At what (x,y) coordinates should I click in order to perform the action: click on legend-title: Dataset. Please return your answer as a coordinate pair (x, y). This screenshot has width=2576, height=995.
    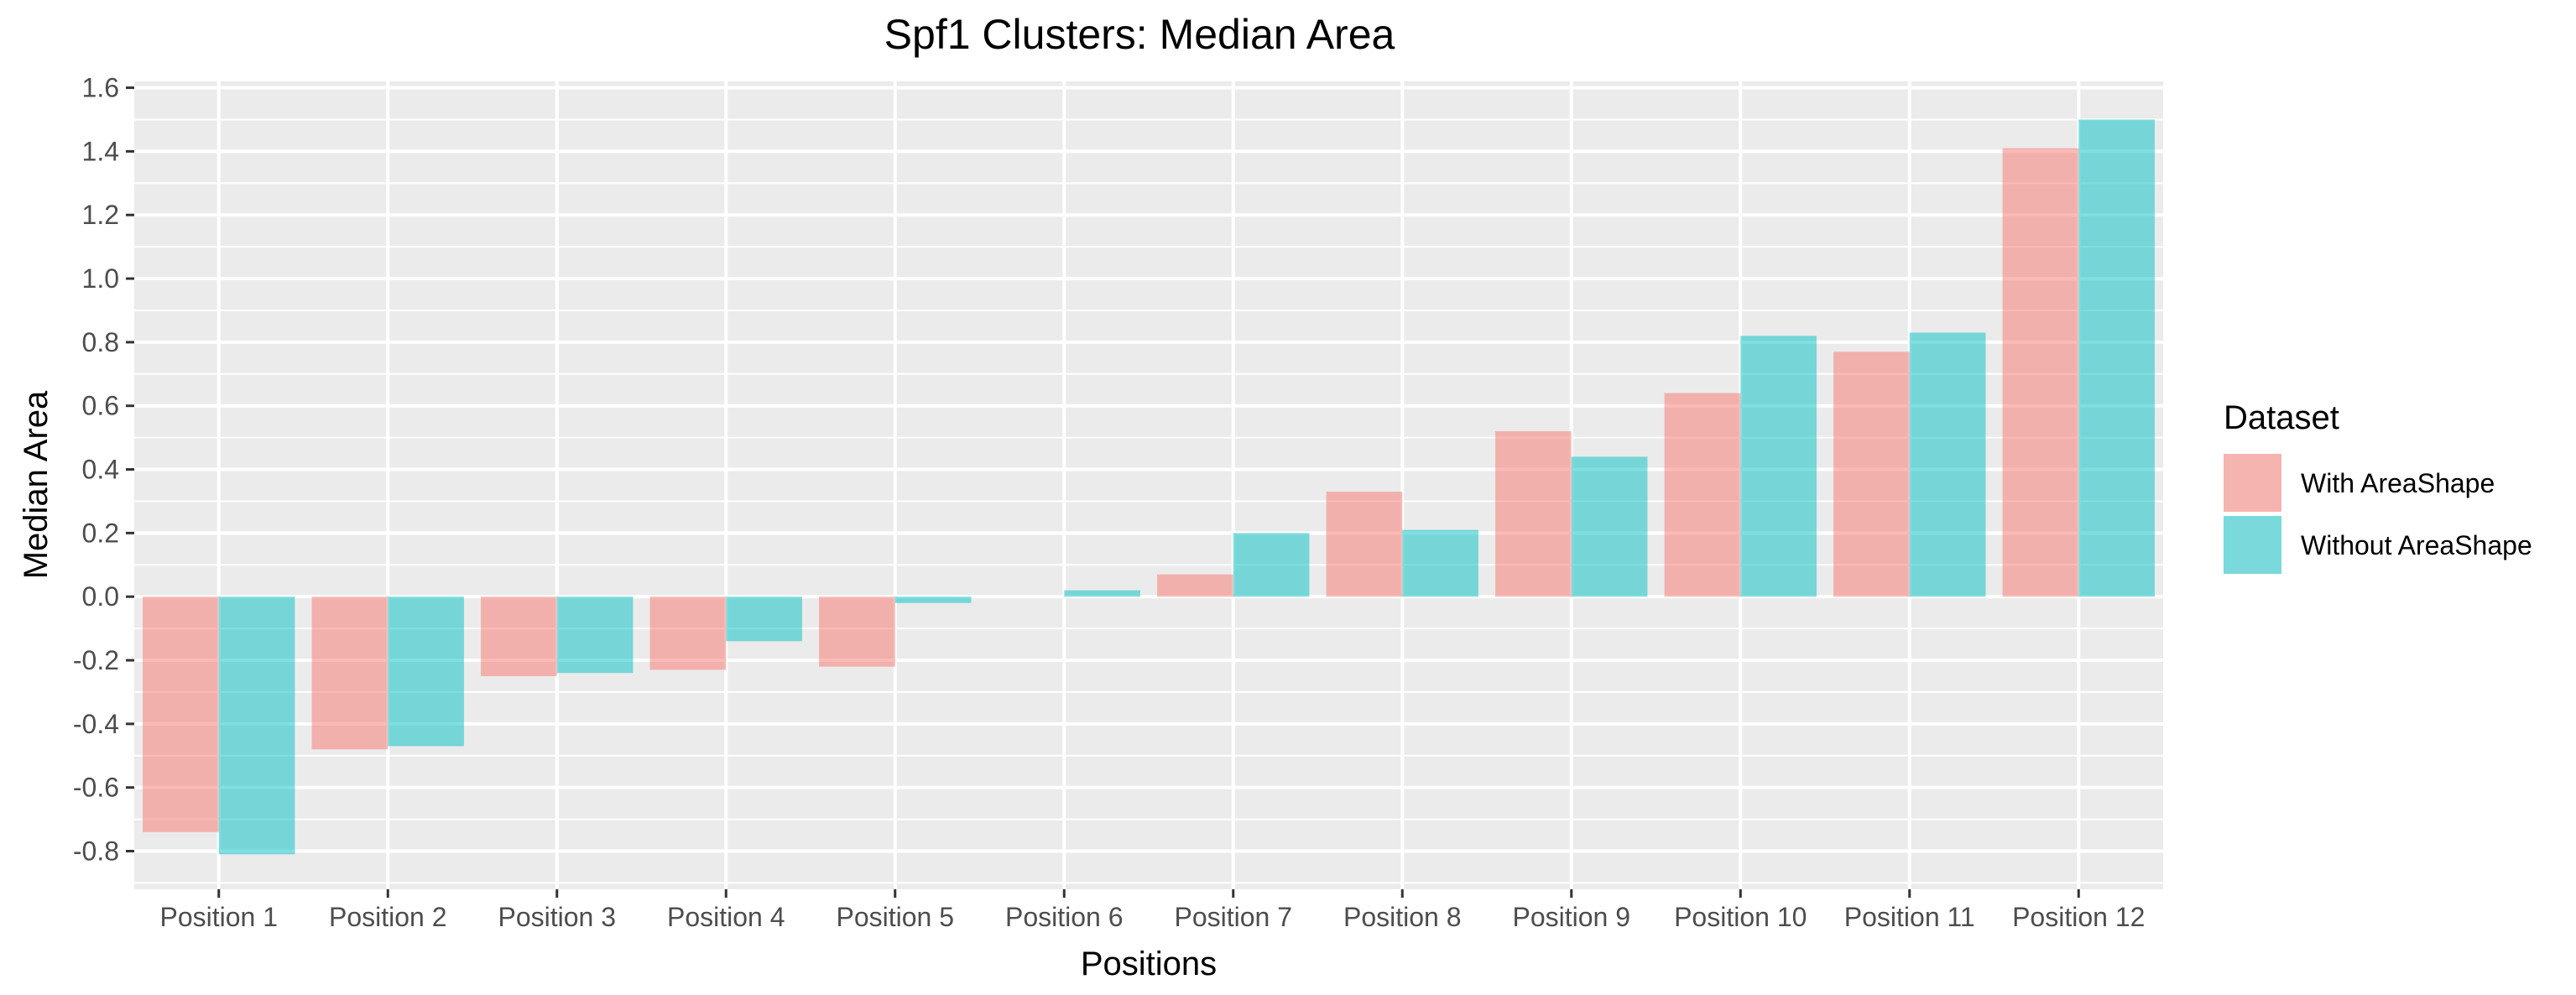
    Looking at the image, I should click on (2281, 417).